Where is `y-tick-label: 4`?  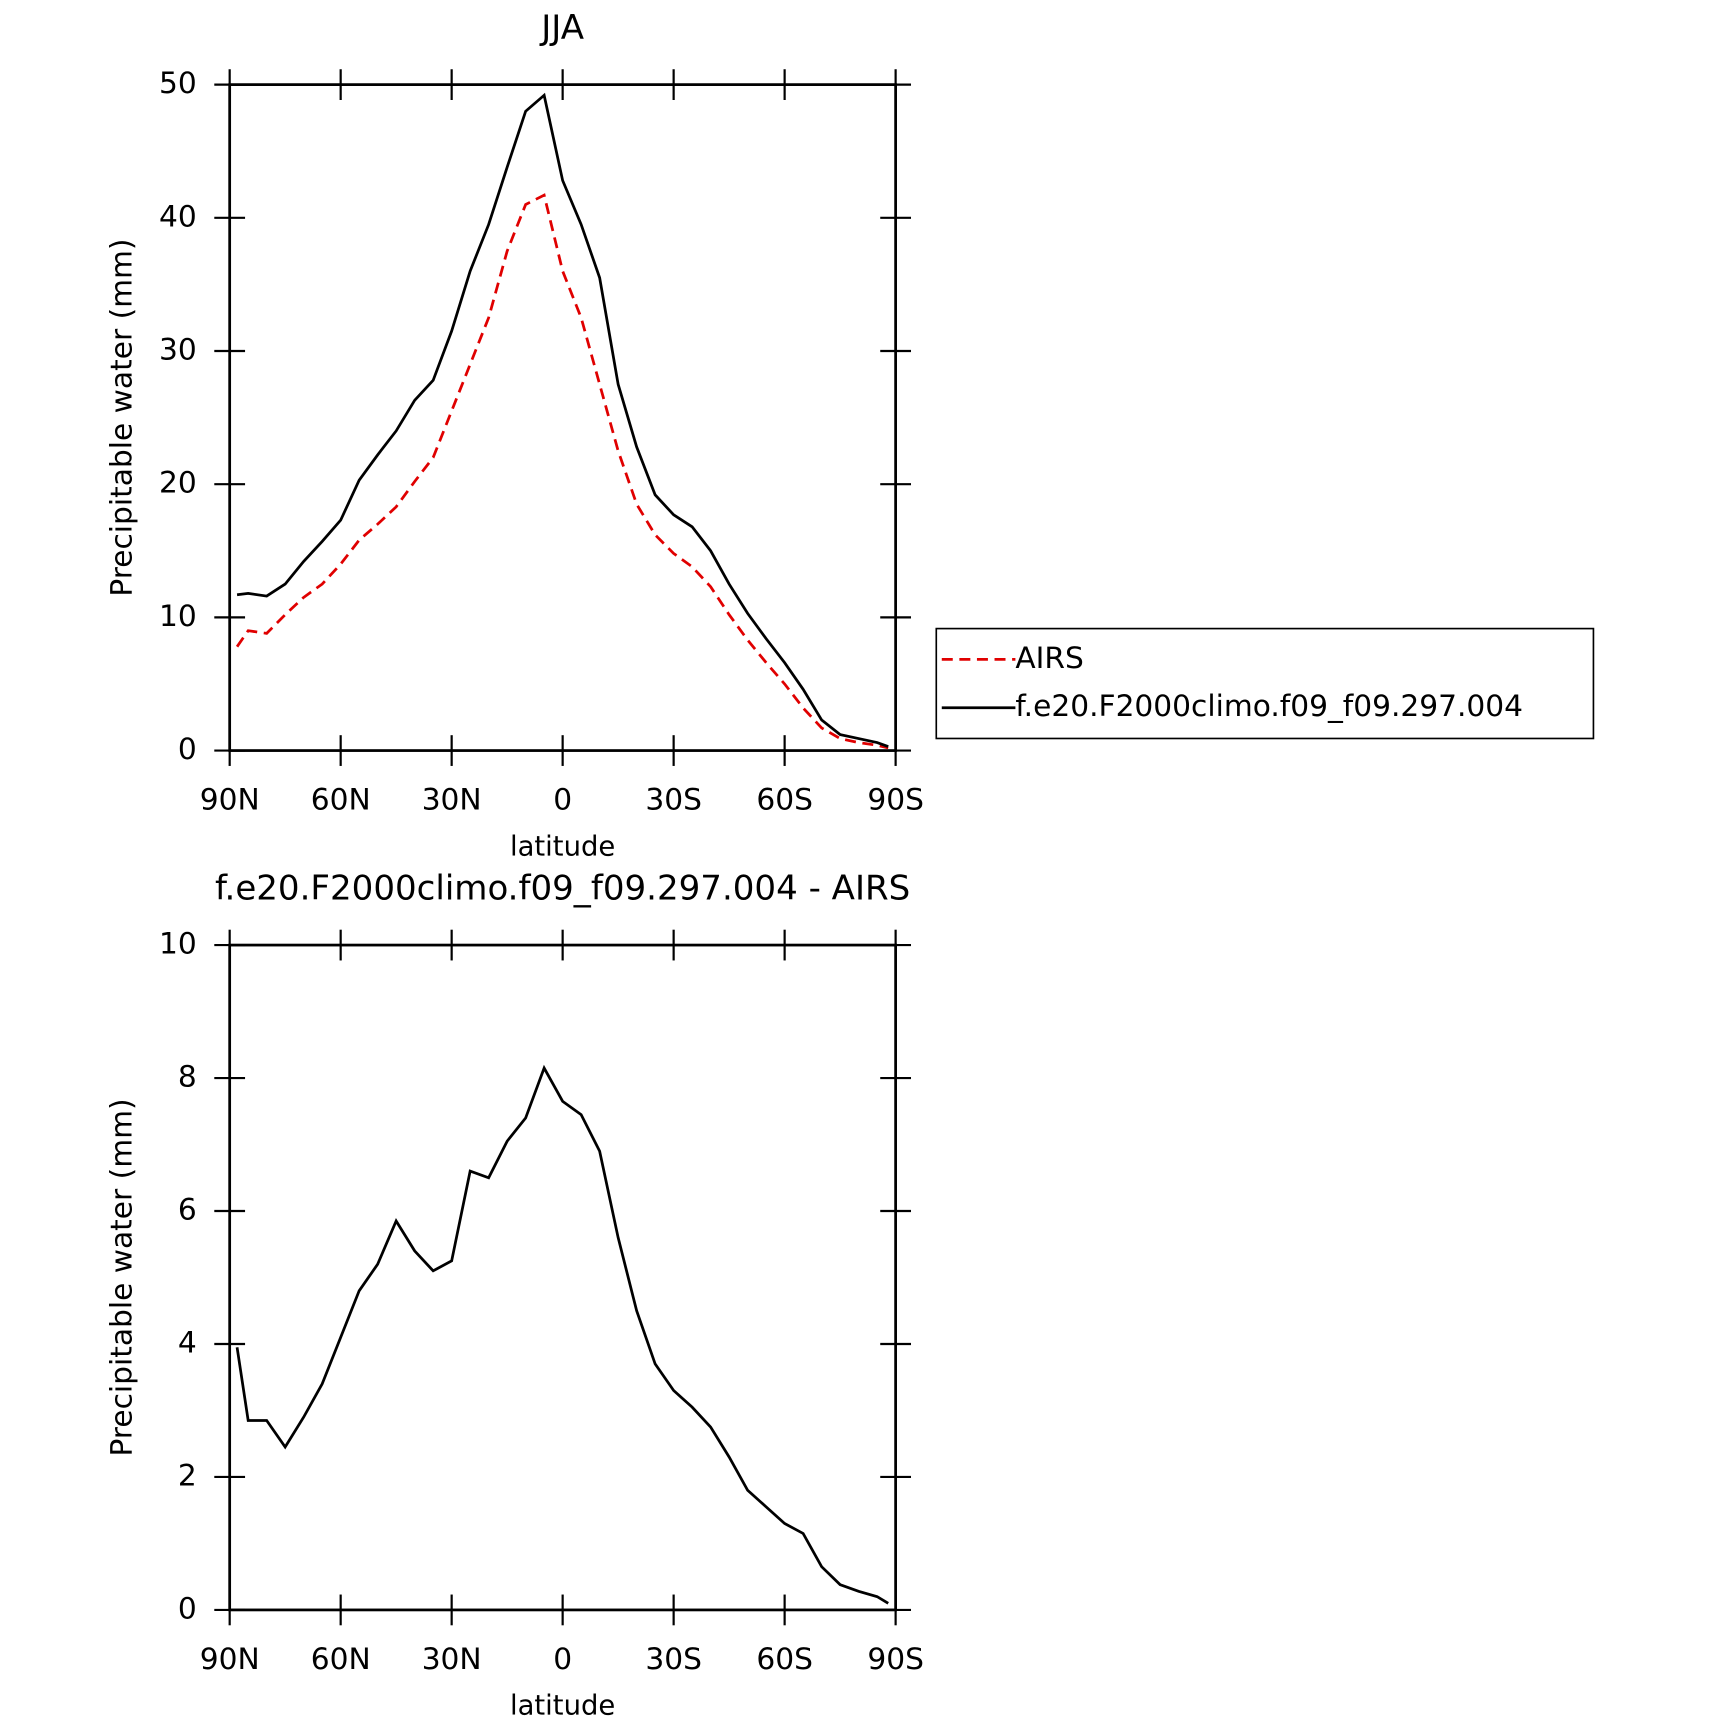
y-tick-label: 4 is located at coordinates (187, 1341).